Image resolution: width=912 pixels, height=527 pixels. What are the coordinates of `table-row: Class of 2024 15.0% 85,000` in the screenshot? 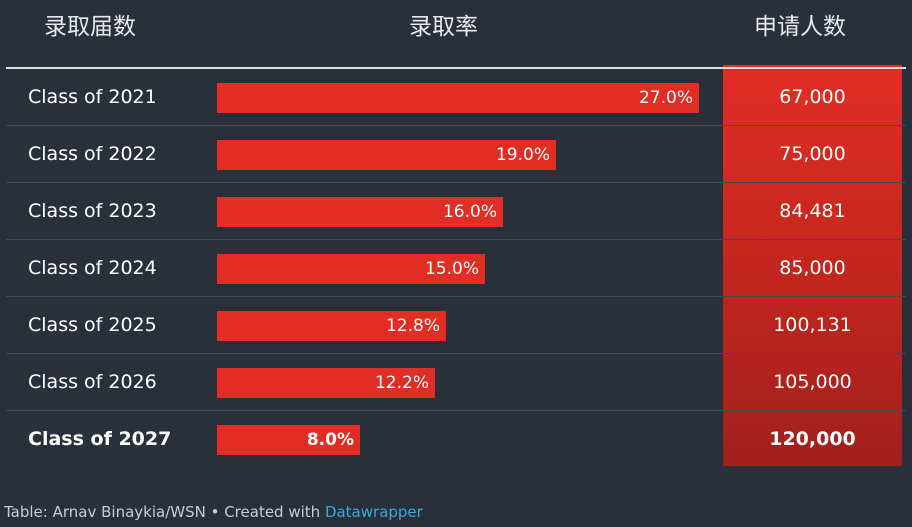 It's located at (456, 268).